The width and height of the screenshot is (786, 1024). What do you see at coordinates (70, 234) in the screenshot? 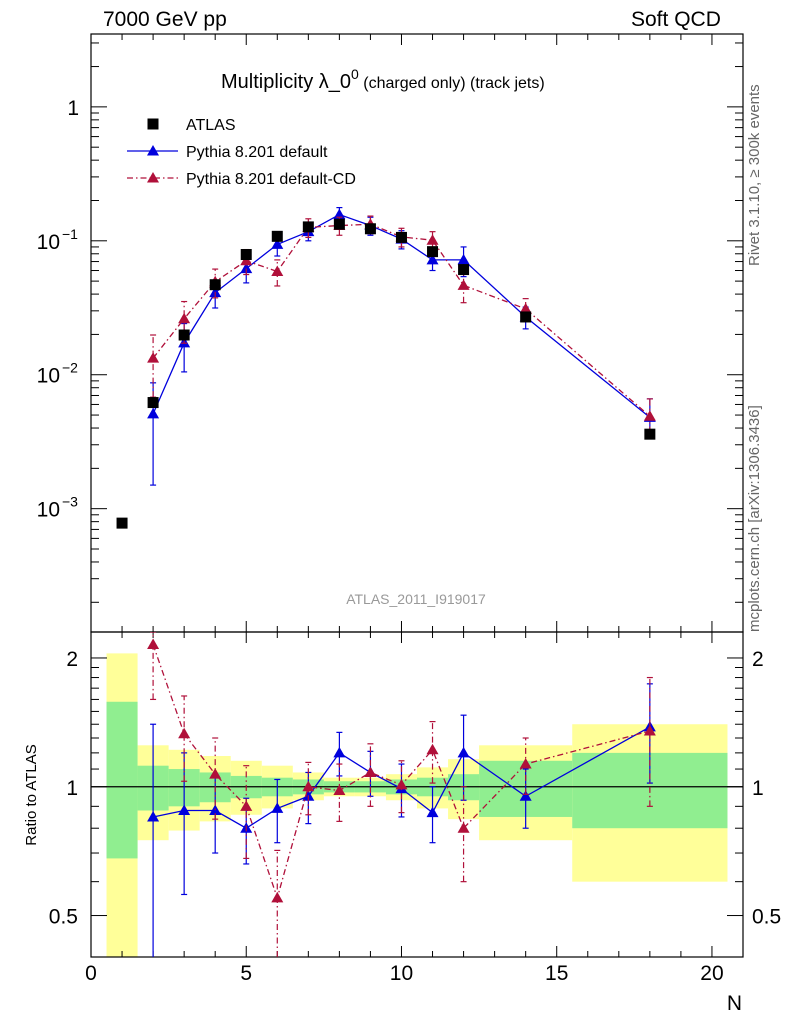
I see `y-tick-exponent: −1` at bounding box center [70, 234].